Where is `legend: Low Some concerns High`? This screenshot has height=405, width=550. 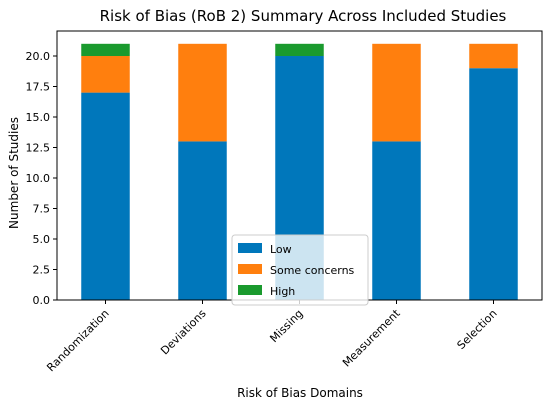
legend: Low Some concerns High is located at coordinates (300, 270).